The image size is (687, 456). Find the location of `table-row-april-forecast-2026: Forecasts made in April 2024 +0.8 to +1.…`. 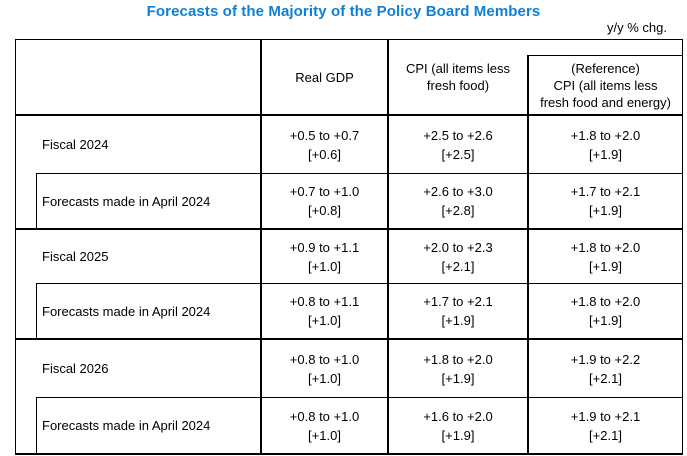

table-row-april-forecast-2026: Forecasts made in April 2024 +0.8 to +1.… is located at coordinates (349, 425).